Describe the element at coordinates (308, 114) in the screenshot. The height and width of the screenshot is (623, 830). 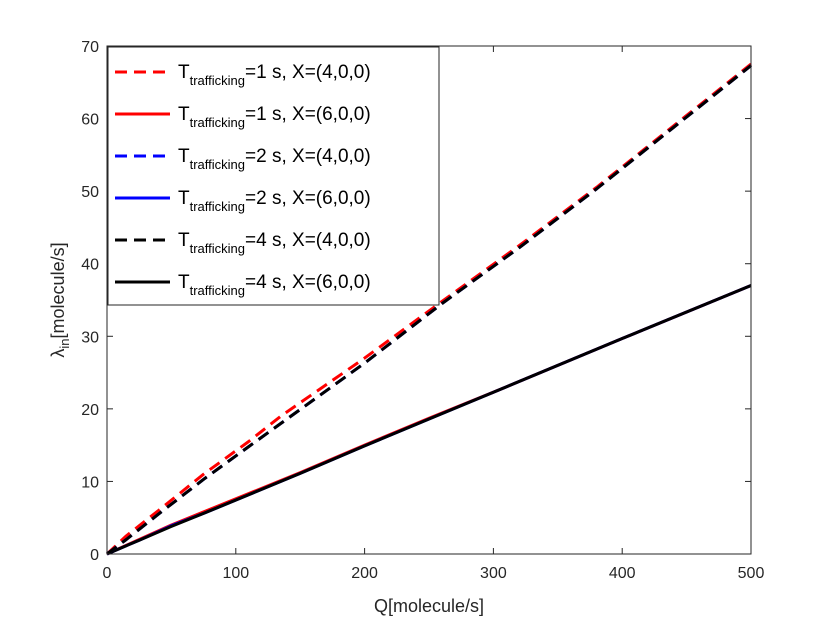
I see `legend-label-rest: =1 s, X=(6,0,0)` at that location.